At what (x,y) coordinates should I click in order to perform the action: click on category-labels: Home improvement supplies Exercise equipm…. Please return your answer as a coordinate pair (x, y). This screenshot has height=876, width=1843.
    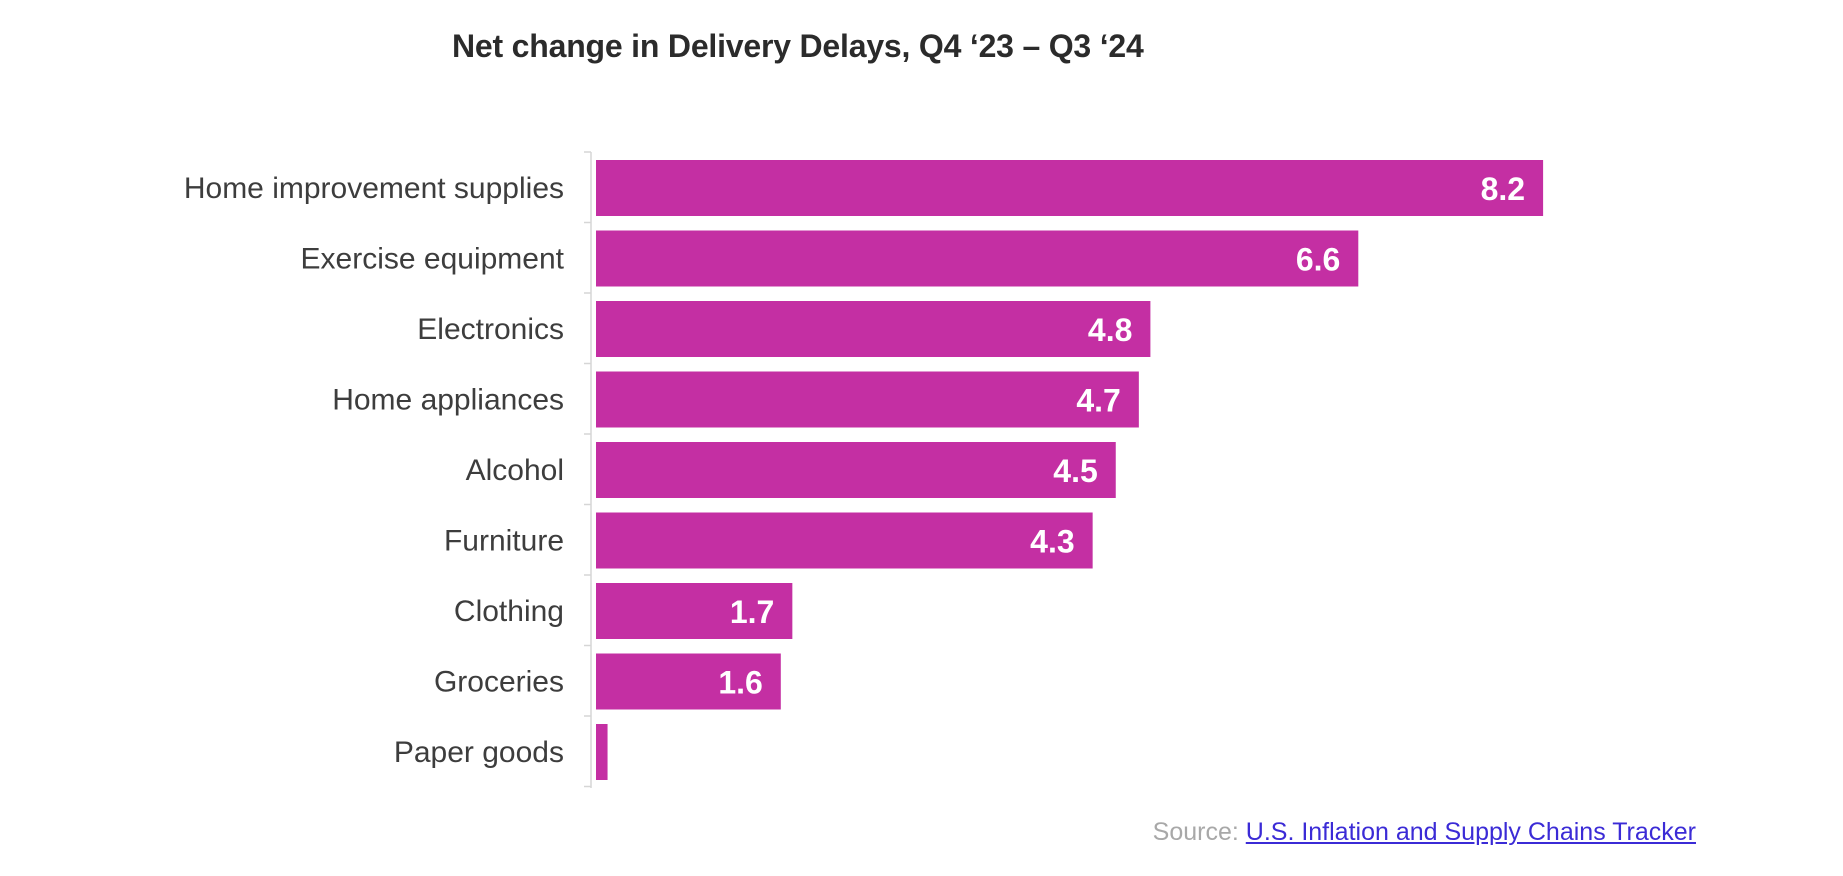
    Looking at the image, I should click on (374, 470).